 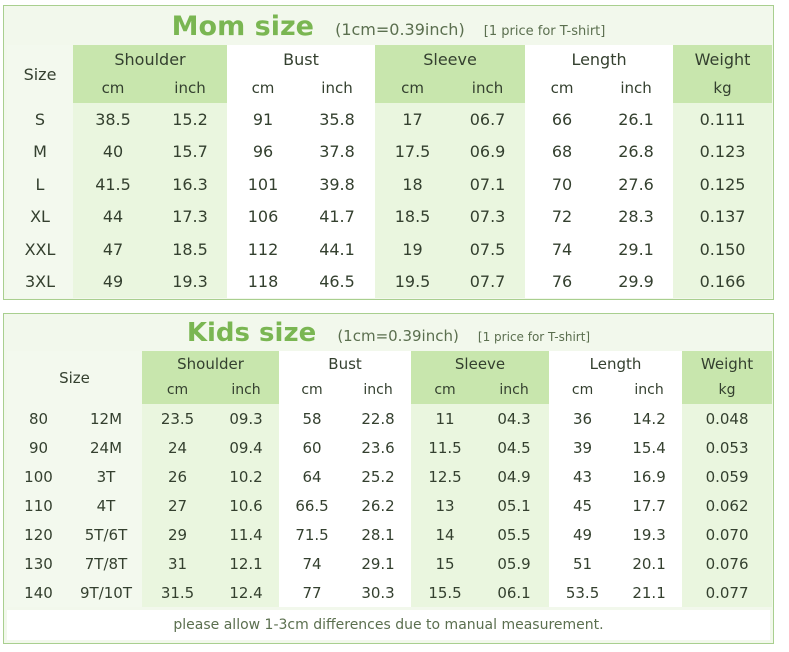 What do you see at coordinates (312, 447) in the screenshot?
I see `table-cell: 60` at bounding box center [312, 447].